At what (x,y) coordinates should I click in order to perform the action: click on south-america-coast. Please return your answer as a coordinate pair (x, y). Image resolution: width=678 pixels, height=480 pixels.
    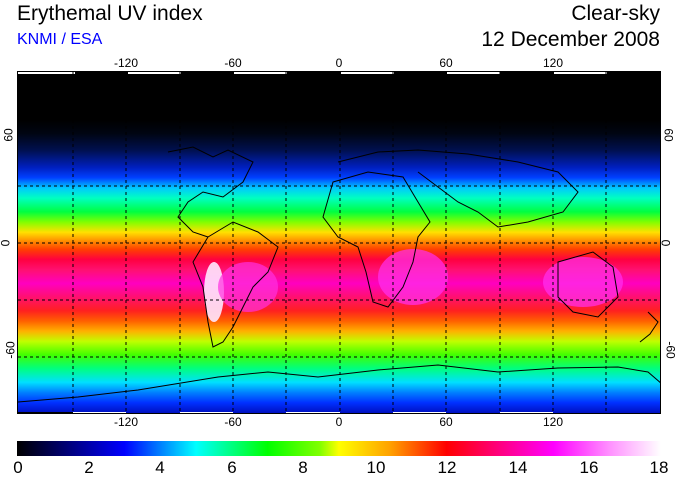
    Looking at the image, I should click on (235, 284).